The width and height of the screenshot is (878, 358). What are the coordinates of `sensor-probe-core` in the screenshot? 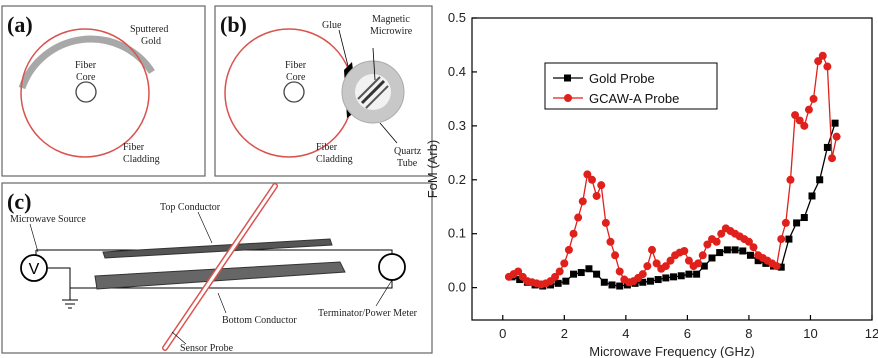 It's located at (220, 267).